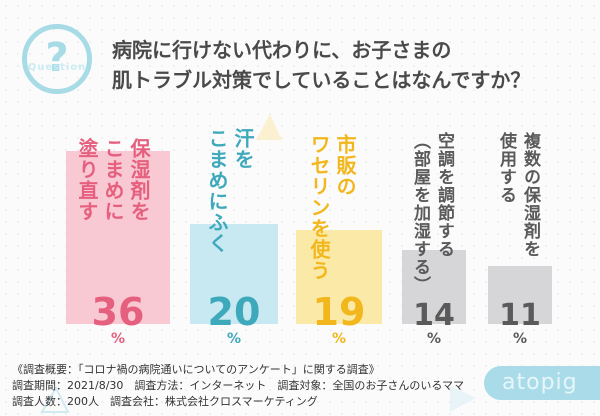  What do you see at coordinates (282, 50) in the screenshot?
I see `title-line-1: 病院に行けない代わりに、お子さまの` at bounding box center [282, 50].